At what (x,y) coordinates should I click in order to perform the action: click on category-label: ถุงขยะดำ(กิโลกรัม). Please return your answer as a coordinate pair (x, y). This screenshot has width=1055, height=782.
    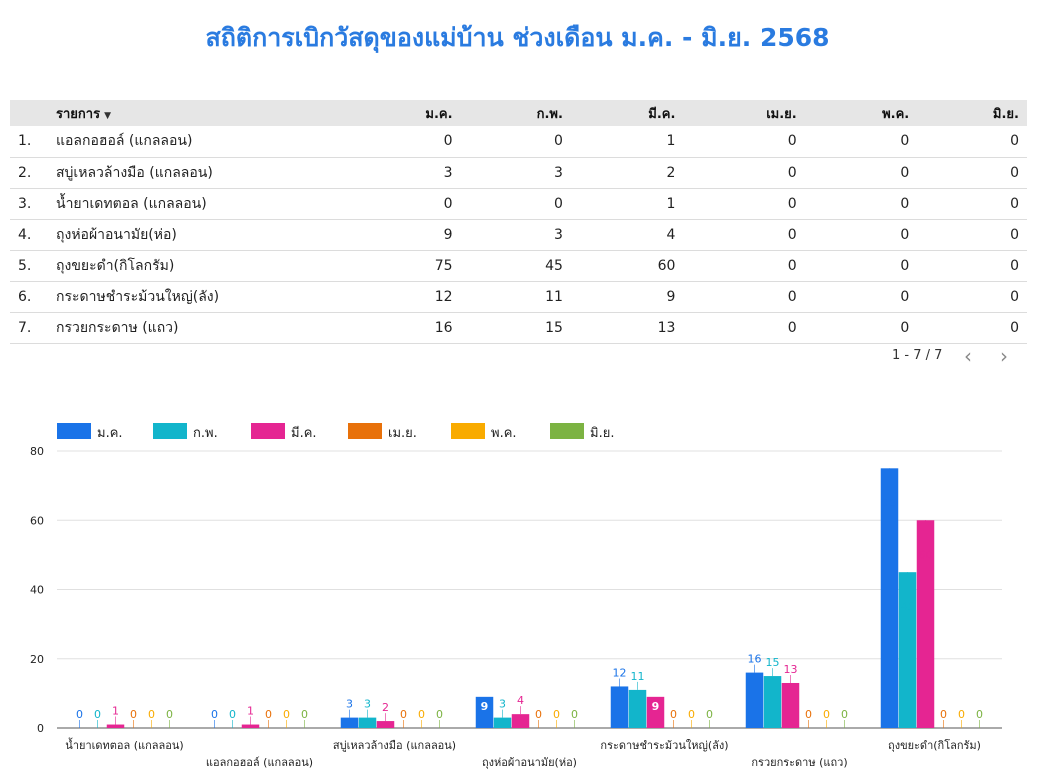
    Looking at the image, I should click on (934, 745).